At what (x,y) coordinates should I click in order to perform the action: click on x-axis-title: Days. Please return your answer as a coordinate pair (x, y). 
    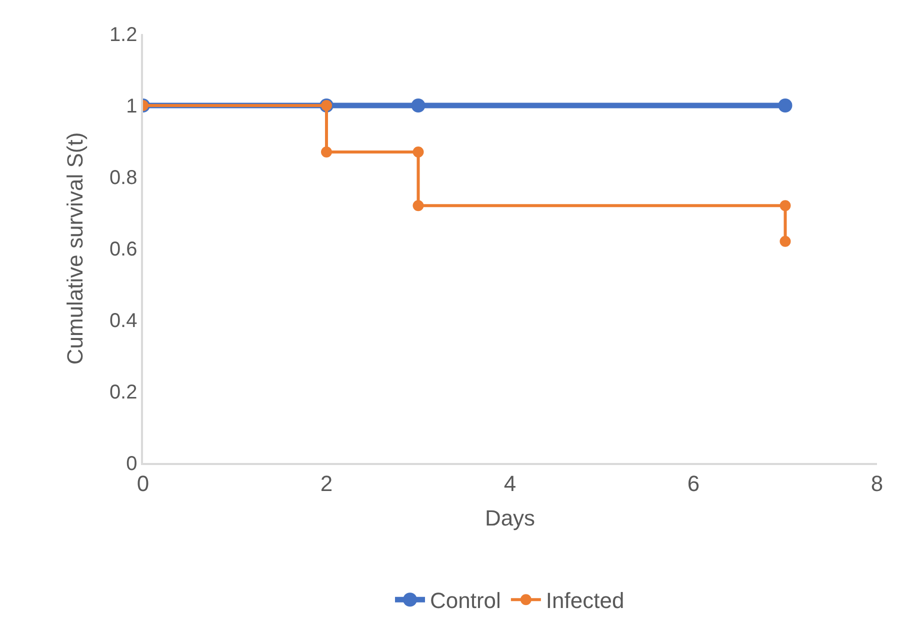
    Looking at the image, I should click on (510, 518).